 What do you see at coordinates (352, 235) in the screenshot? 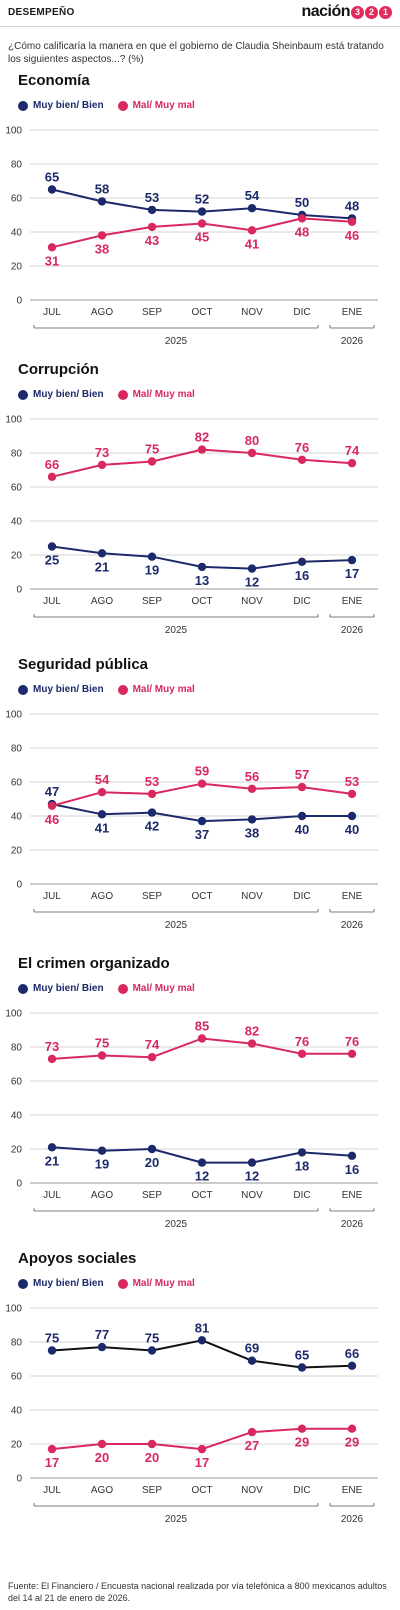
I see `data-label: 46` at bounding box center [352, 235].